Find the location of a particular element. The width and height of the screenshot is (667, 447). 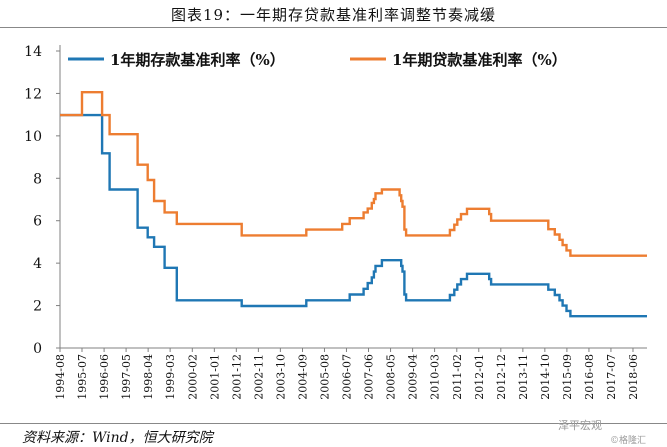

legend-label-2: 1年期贷款基准利率（%） is located at coordinates (479, 60).